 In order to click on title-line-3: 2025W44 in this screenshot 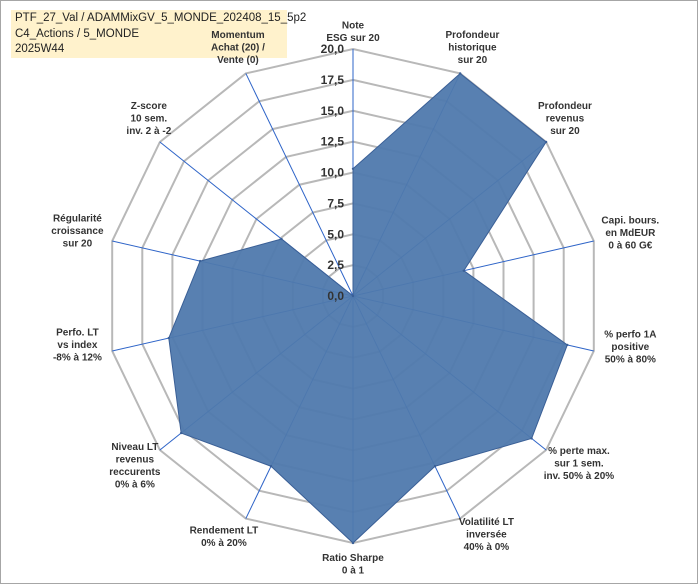, I will do `click(40, 49)`.